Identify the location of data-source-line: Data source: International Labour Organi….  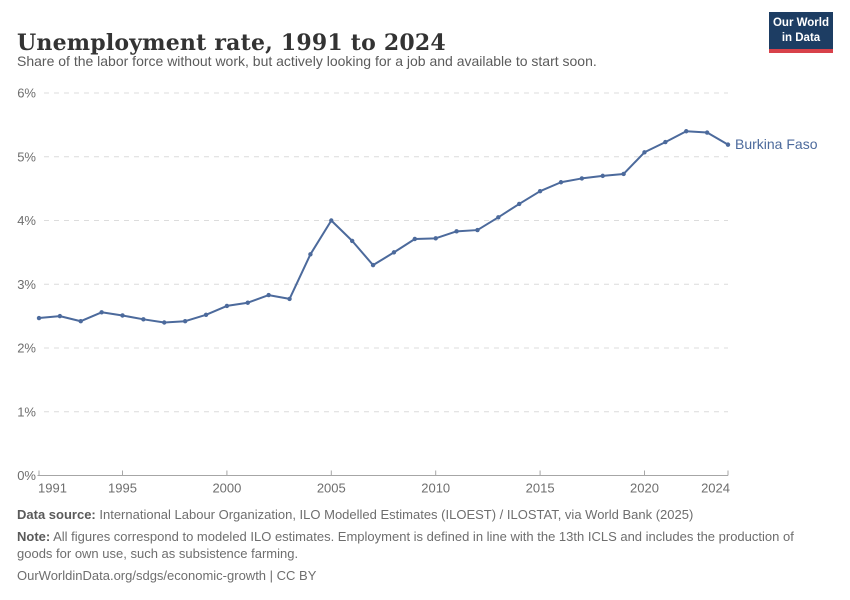
(411, 515).